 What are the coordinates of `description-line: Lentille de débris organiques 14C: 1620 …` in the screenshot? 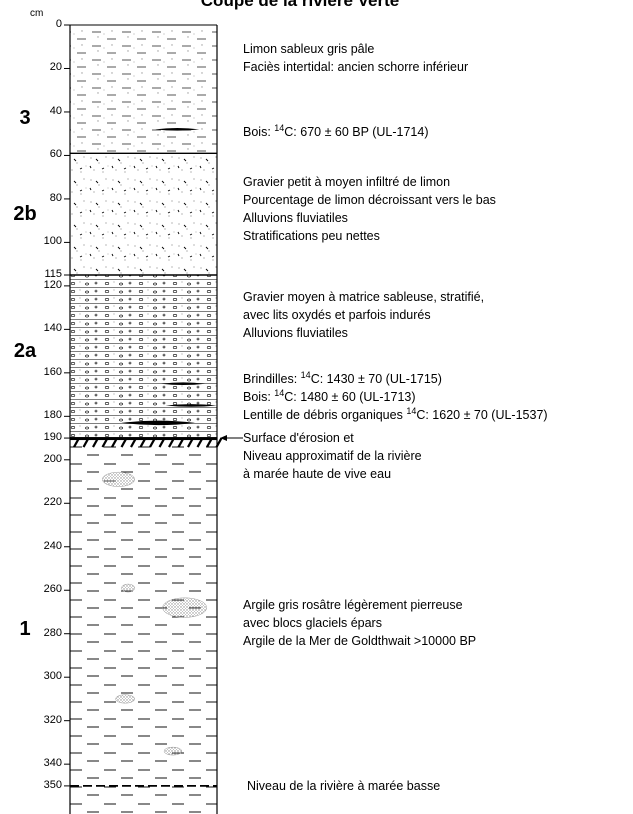 It's located at (395, 415).